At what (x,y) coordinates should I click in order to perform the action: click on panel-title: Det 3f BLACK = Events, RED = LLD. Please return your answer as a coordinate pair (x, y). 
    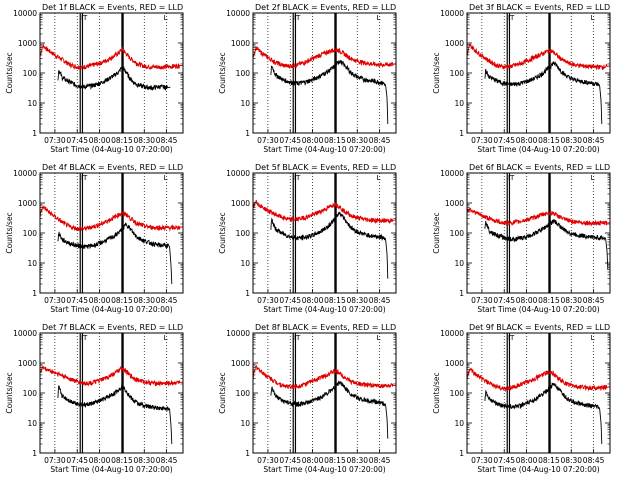
    Looking at the image, I should click on (539, 7).